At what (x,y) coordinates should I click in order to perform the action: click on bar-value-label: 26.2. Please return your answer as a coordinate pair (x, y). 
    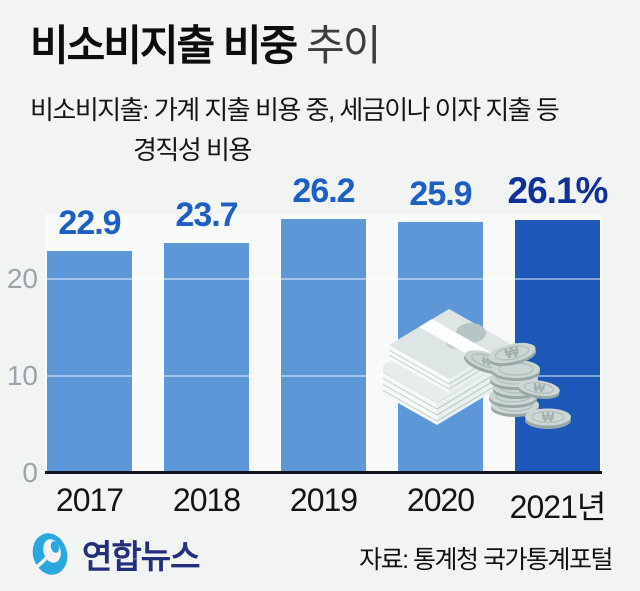
    Looking at the image, I should click on (323, 191).